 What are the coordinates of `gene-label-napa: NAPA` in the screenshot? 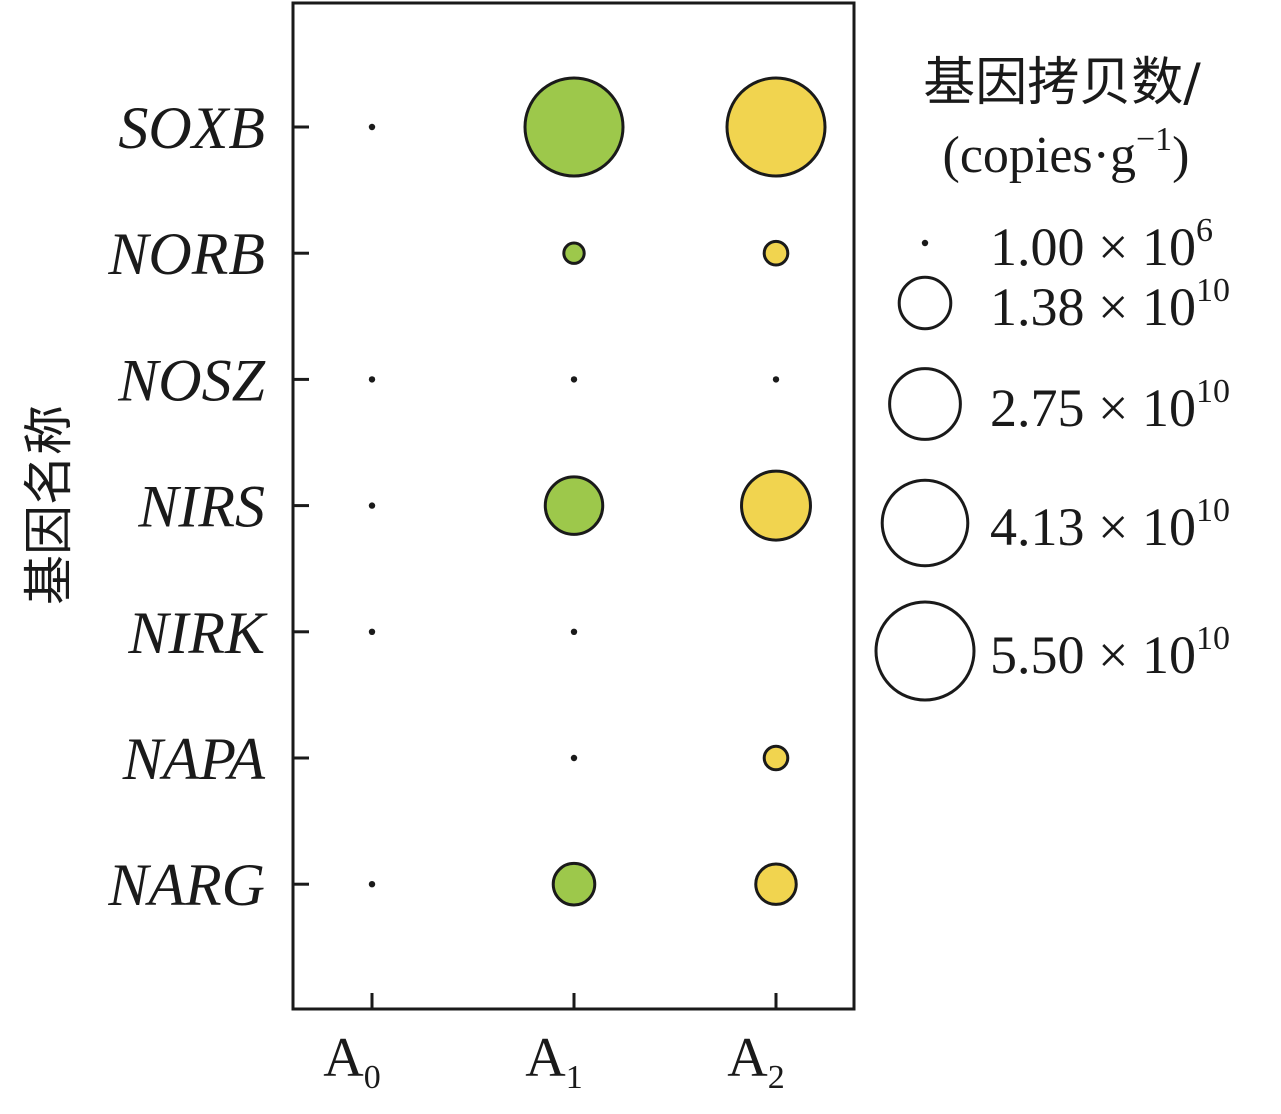 It's located at (194, 759).